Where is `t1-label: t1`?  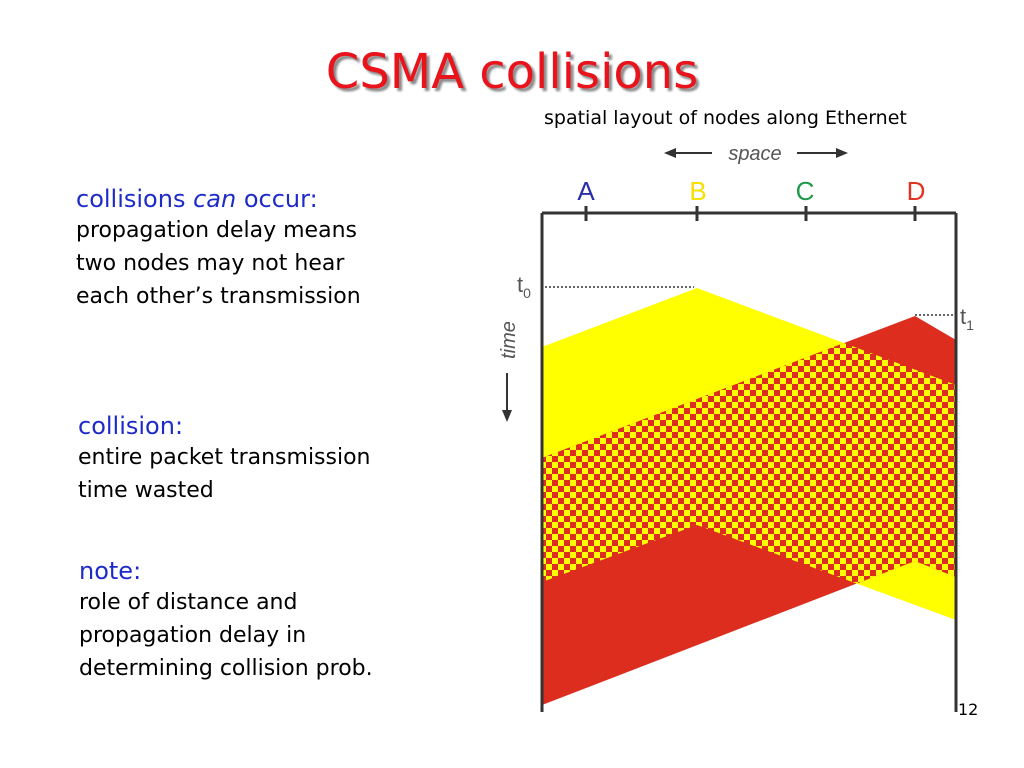 t1-label: t1 is located at coordinates (967, 318).